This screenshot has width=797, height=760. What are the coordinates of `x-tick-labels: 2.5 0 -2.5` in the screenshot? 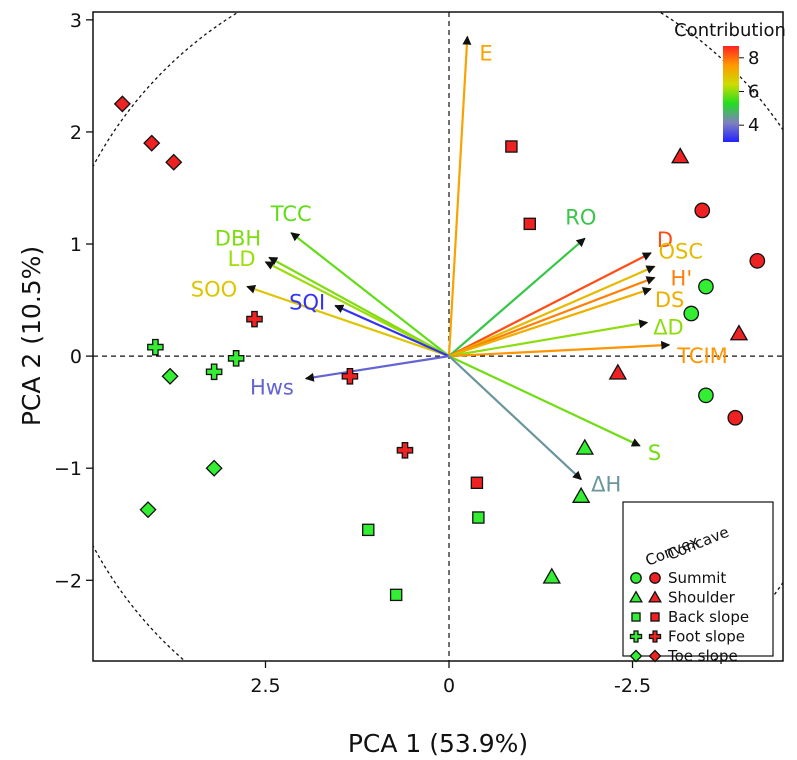 It's located at (450, 679).